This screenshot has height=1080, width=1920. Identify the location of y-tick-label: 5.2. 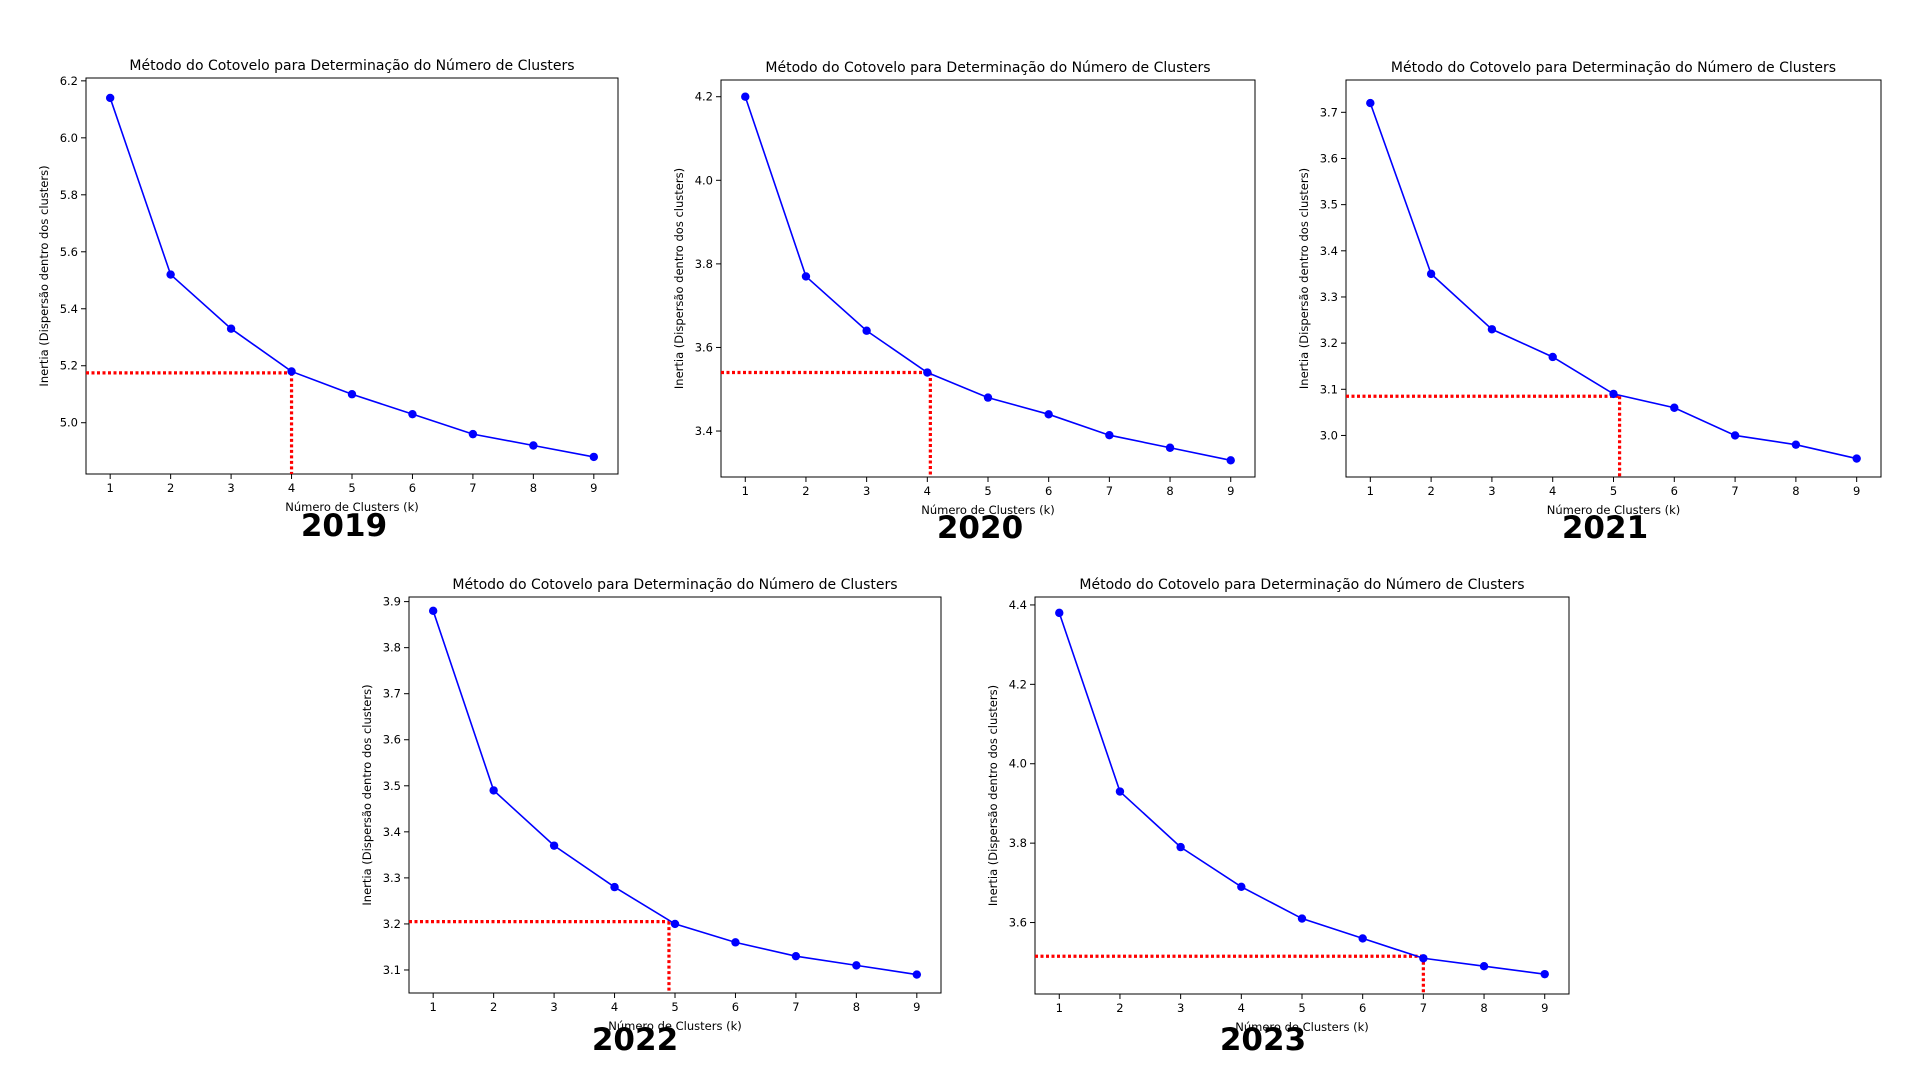
(69, 366).